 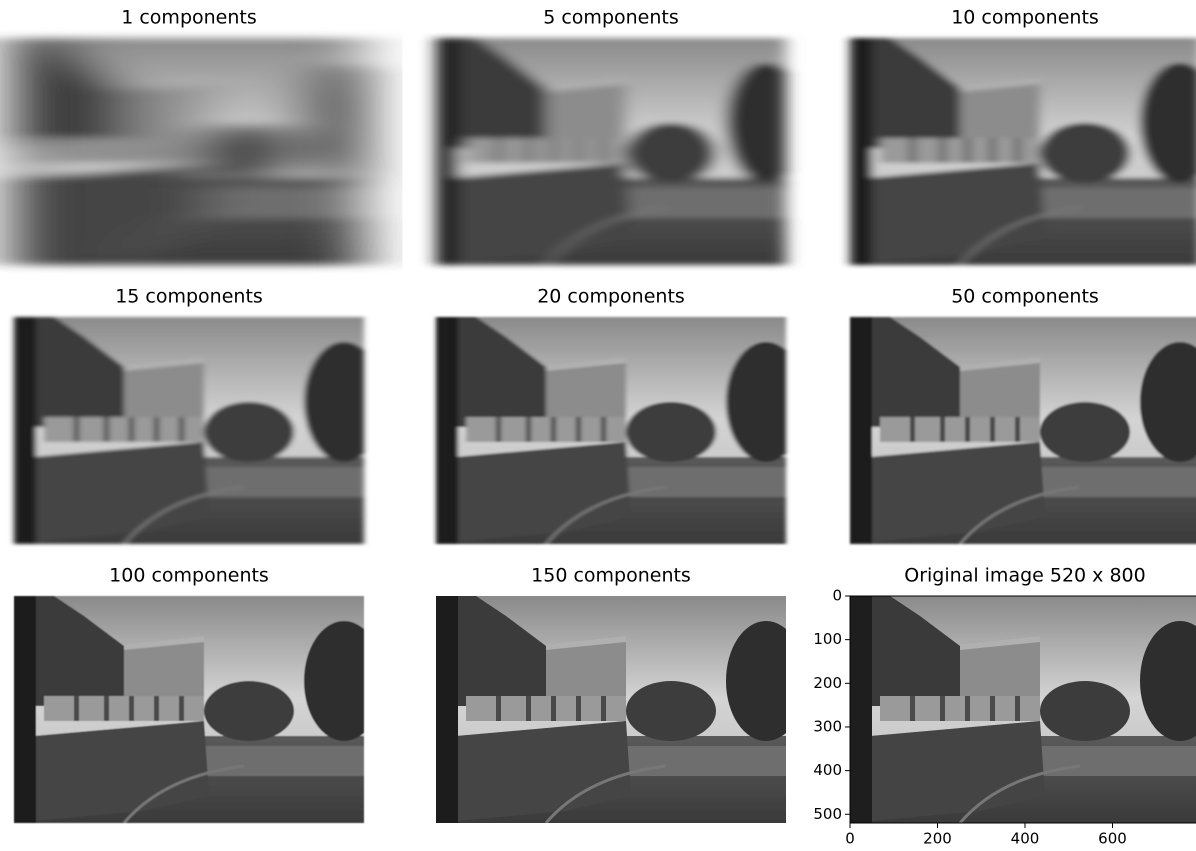 What do you see at coordinates (189, 297) in the screenshot?
I see `panel-title: 15 components` at bounding box center [189, 297].